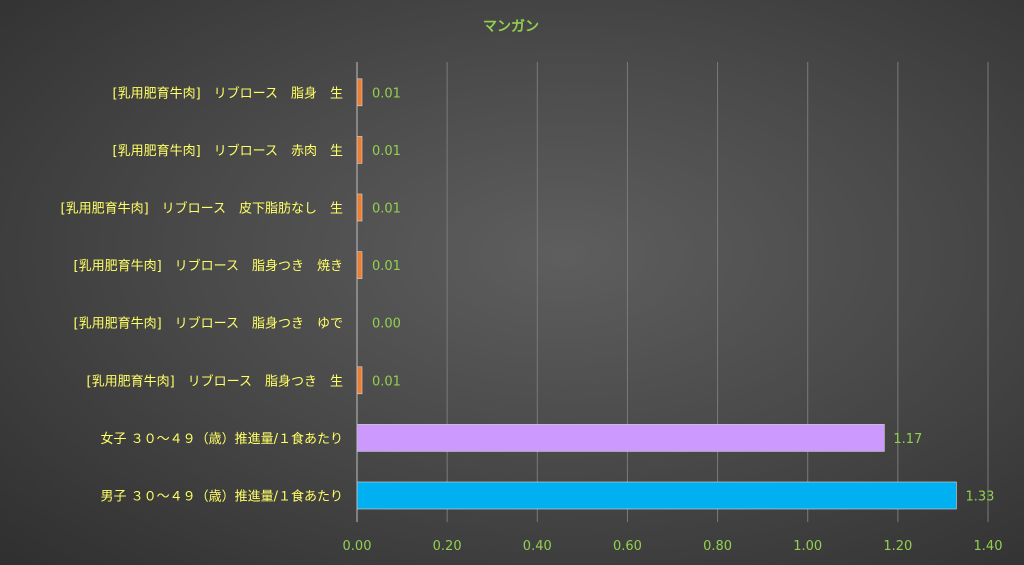 The width and height of the screenshot is (1024, 565). Describe the element at coordinates (447, 546) in the screenshot. I see `x-tick-label: 0.20` at that location.